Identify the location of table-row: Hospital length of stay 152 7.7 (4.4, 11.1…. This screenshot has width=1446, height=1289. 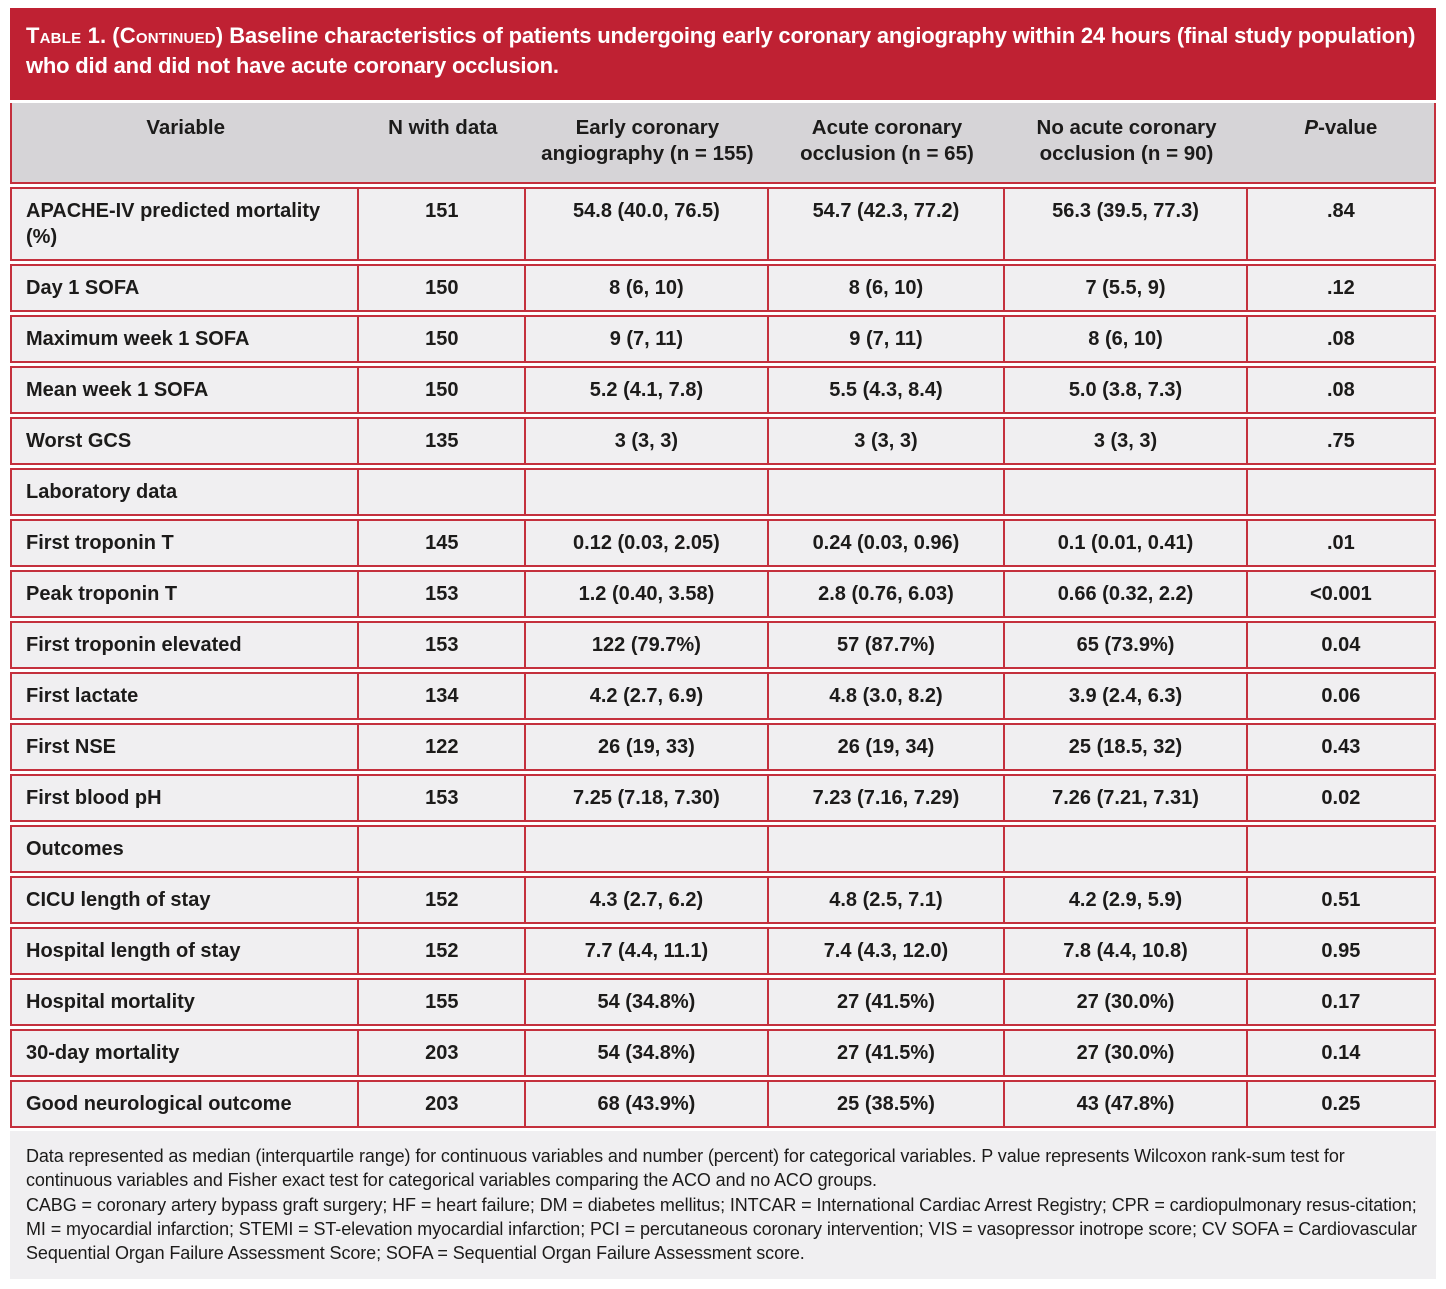
(723, 951).